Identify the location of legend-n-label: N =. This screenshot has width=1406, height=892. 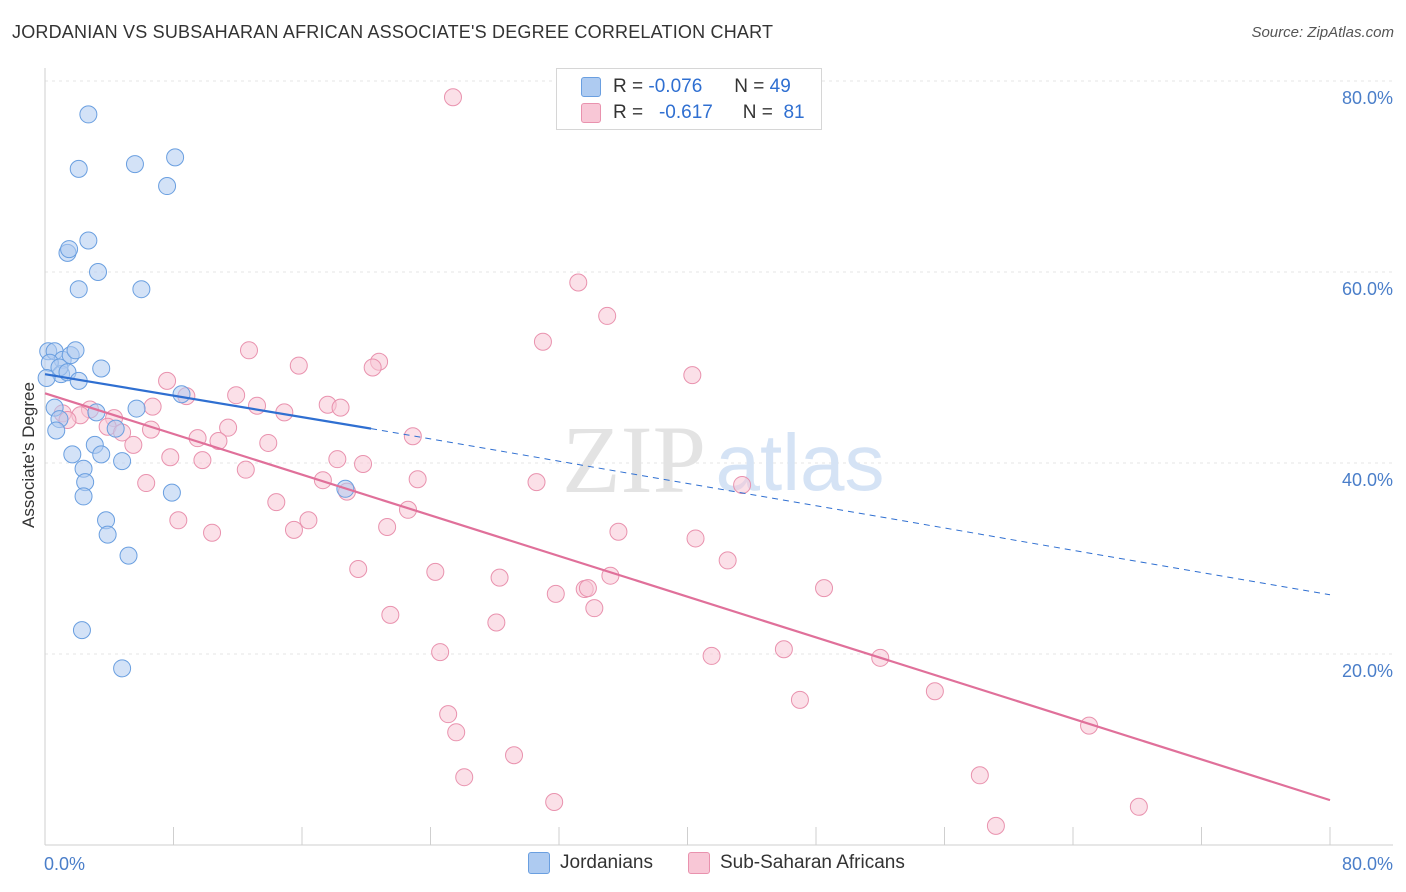
(749, 86).